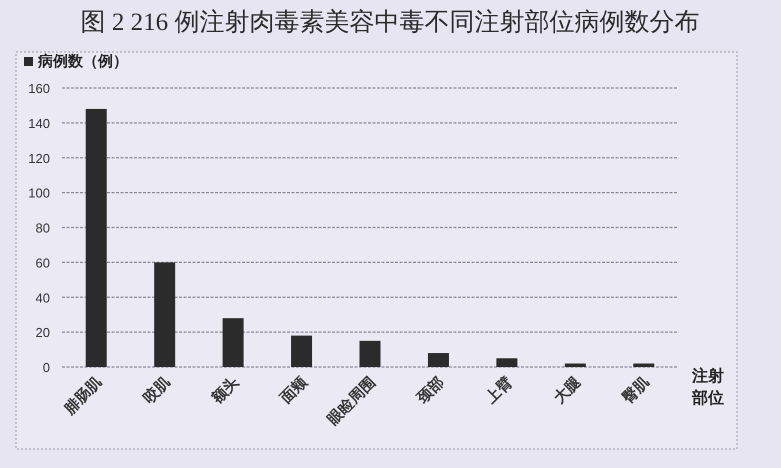 This screenshot has width=781, height=468. Describe the element at coordinates (43, 262) in the screenshot. I see `y-tick-label: 60` at that location.